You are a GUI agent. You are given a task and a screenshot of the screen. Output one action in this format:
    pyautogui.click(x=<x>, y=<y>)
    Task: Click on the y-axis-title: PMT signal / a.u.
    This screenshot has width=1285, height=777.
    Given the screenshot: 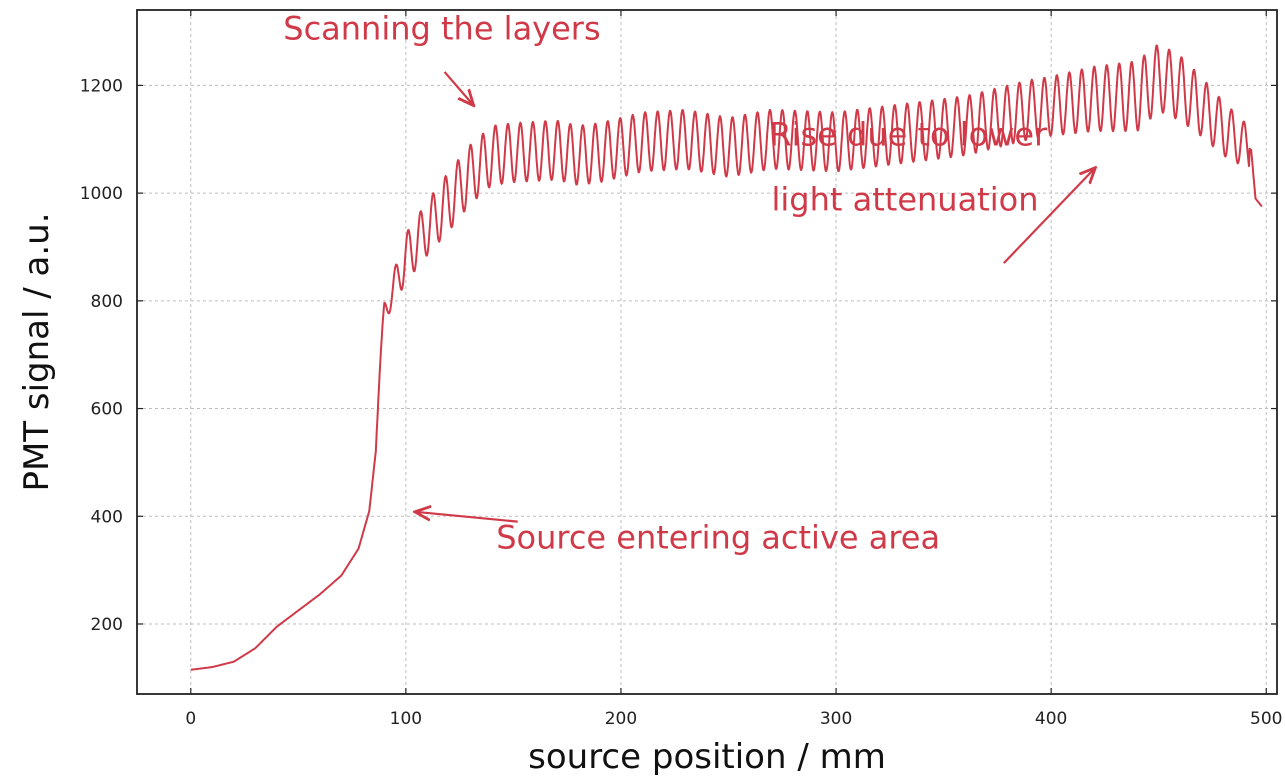 What is the action you would take?
    pyautogui.click(x=37, y=351)
    